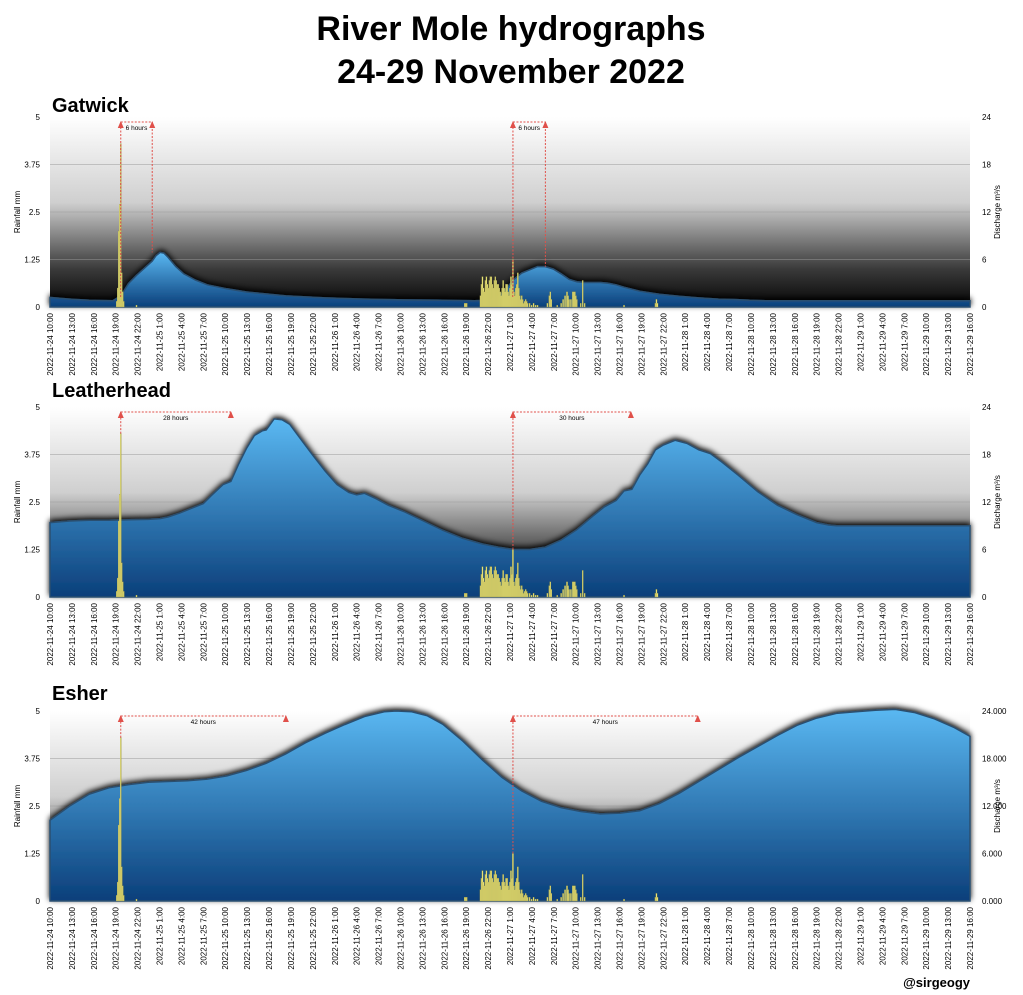 The image size is (1023, 995). What do you see at coordinates (994, 711) in the screenshot?
I see `discharge-tick-label: 24.000` at bounding box center [994, 711].